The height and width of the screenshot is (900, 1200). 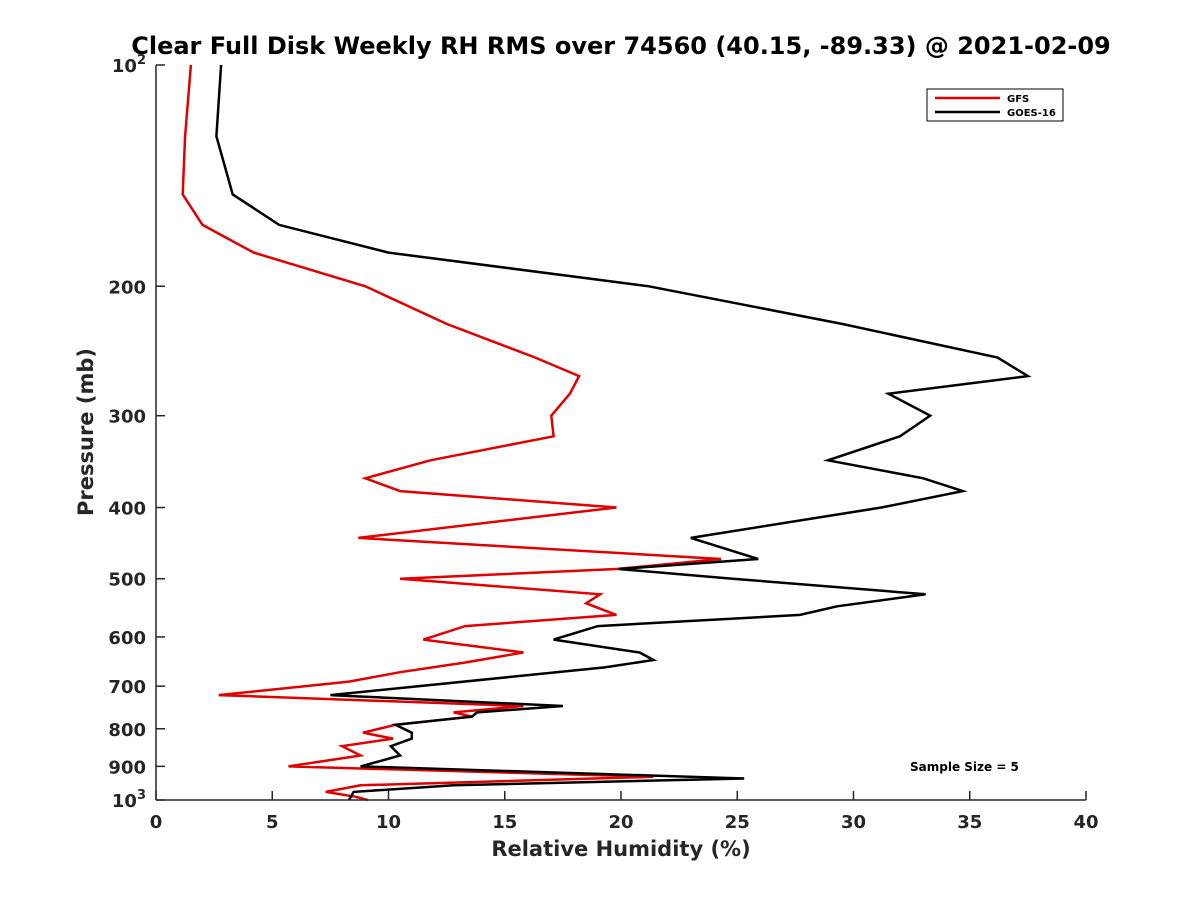 I want to click on x-tick-label: 5, so click(x=272, y=822).